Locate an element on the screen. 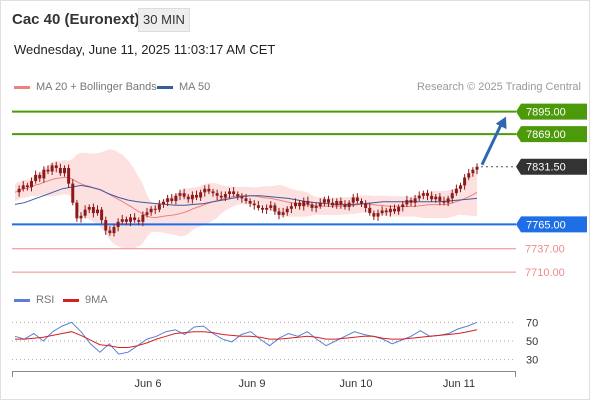 This screenshot has width=590, height=400. price-tag-label: 7710.00 is located at coordinates (545, 273).